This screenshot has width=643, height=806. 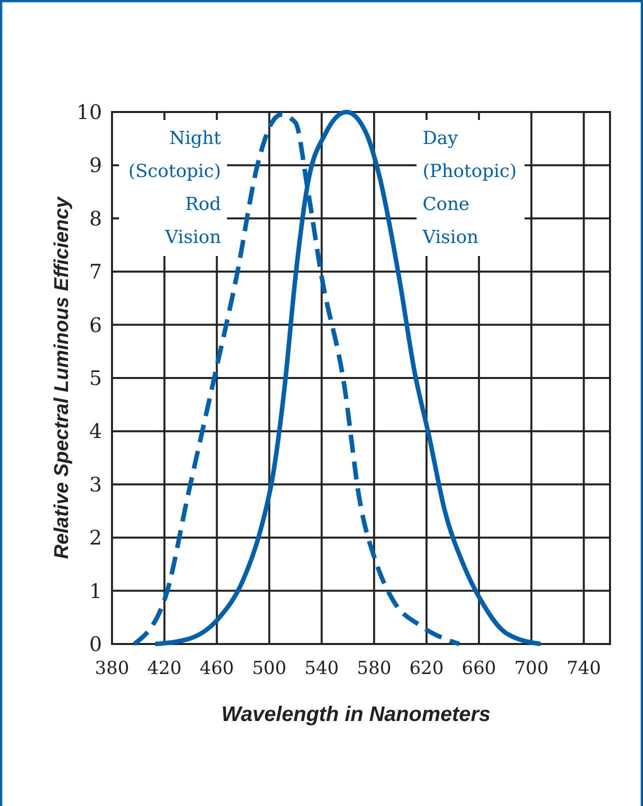 I want to click on x-tick-label: 580, so click(x=374, y=668).